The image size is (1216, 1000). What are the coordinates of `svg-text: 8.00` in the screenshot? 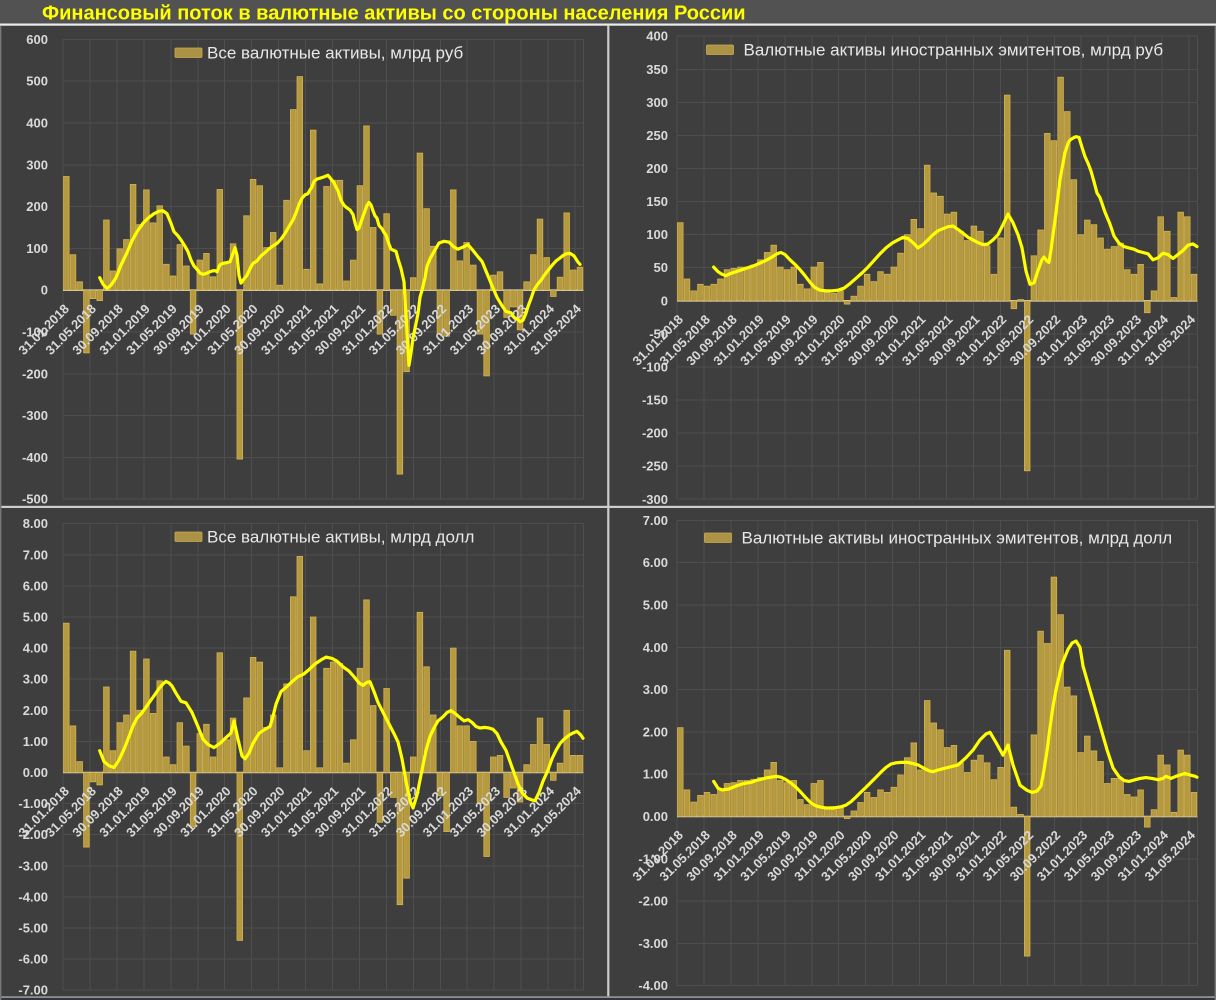 It's located at (35, 523).